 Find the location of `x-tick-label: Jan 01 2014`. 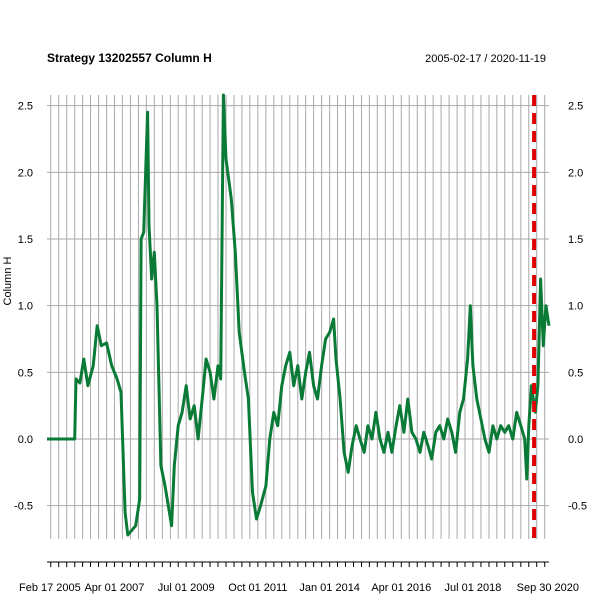

x-tick-label: Jan 01 2014 is located at coordinates (329, 588).